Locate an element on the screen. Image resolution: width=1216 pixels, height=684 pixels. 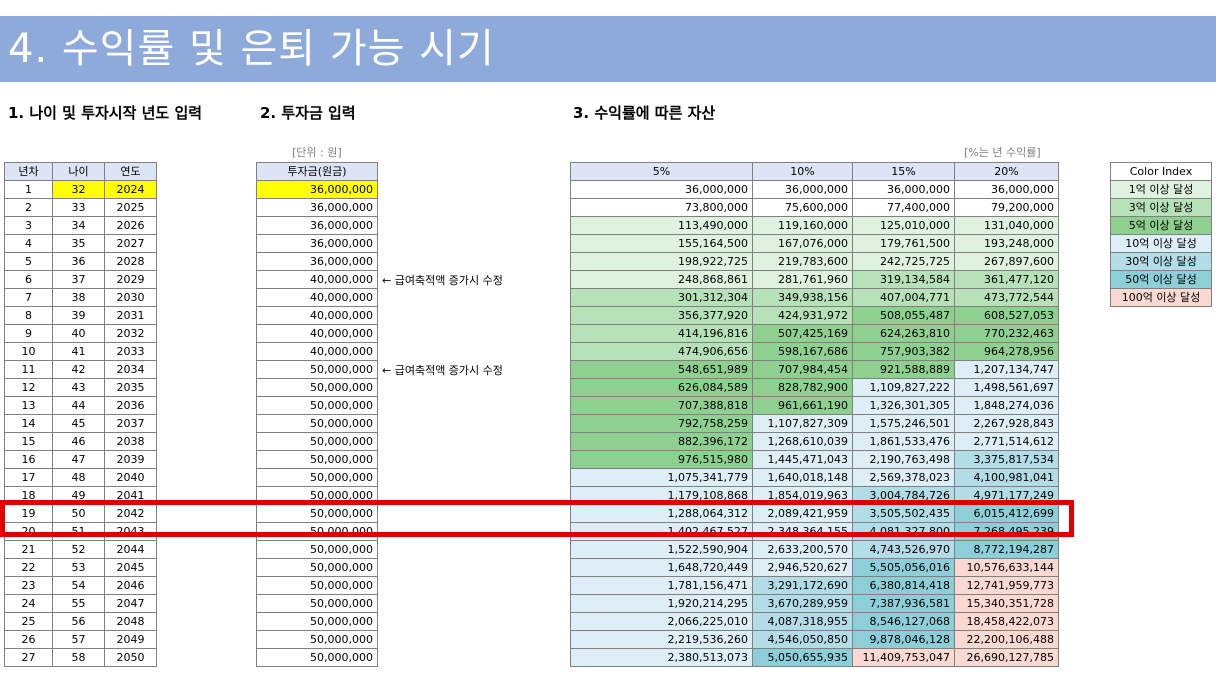
table-row: 36,000,000 is located at coordinates (317, 225).